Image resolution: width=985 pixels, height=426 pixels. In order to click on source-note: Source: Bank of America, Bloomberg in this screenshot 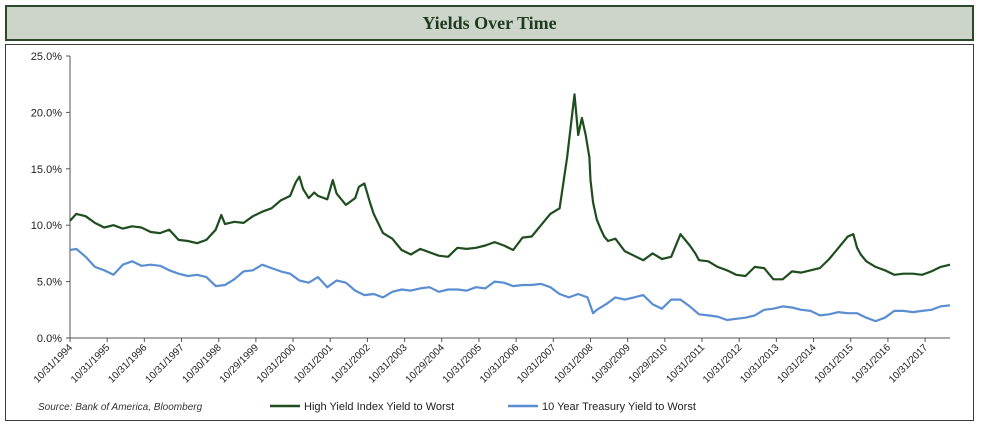, I will do `click(120, 407)`.